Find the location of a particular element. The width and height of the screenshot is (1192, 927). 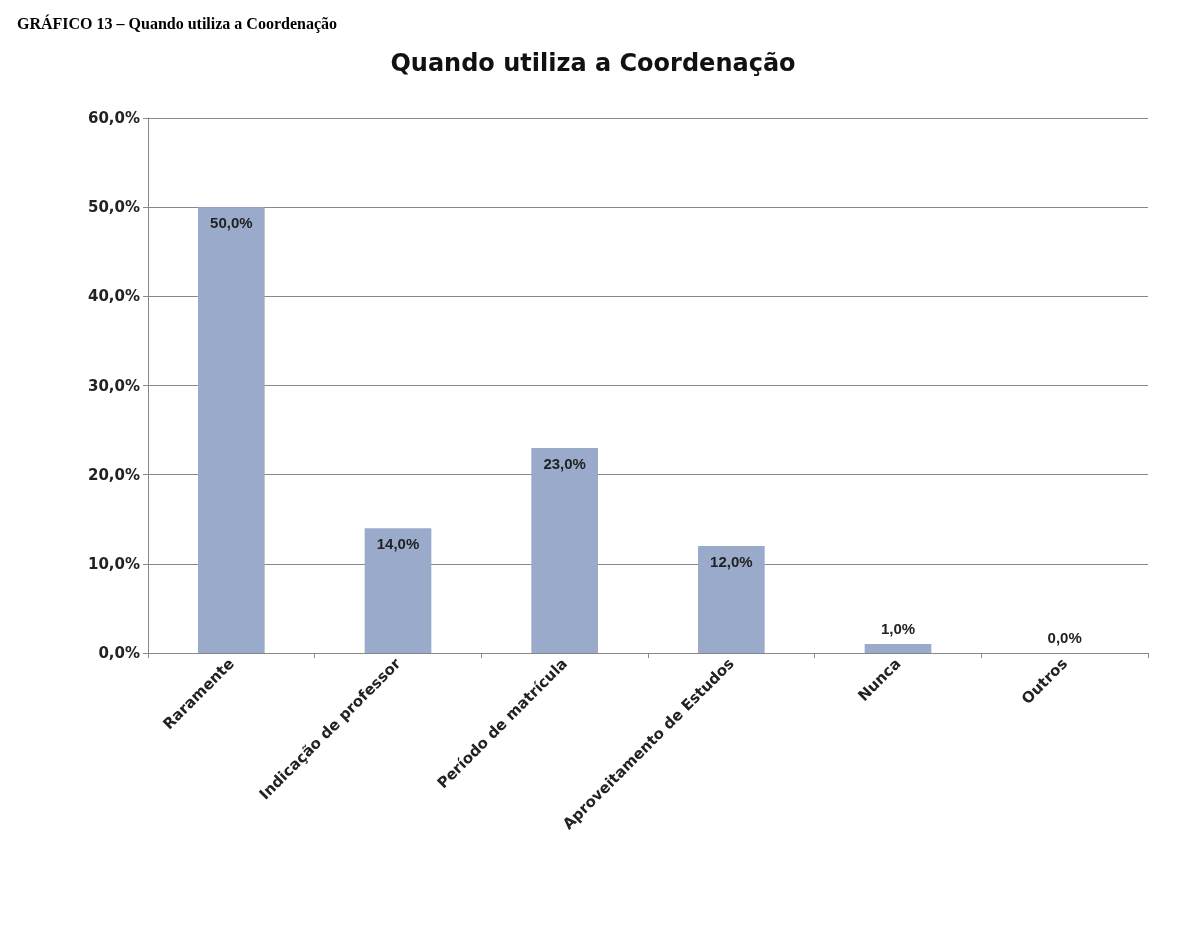

y-tick-label: 60,0% is located at coordinates (113, 118).